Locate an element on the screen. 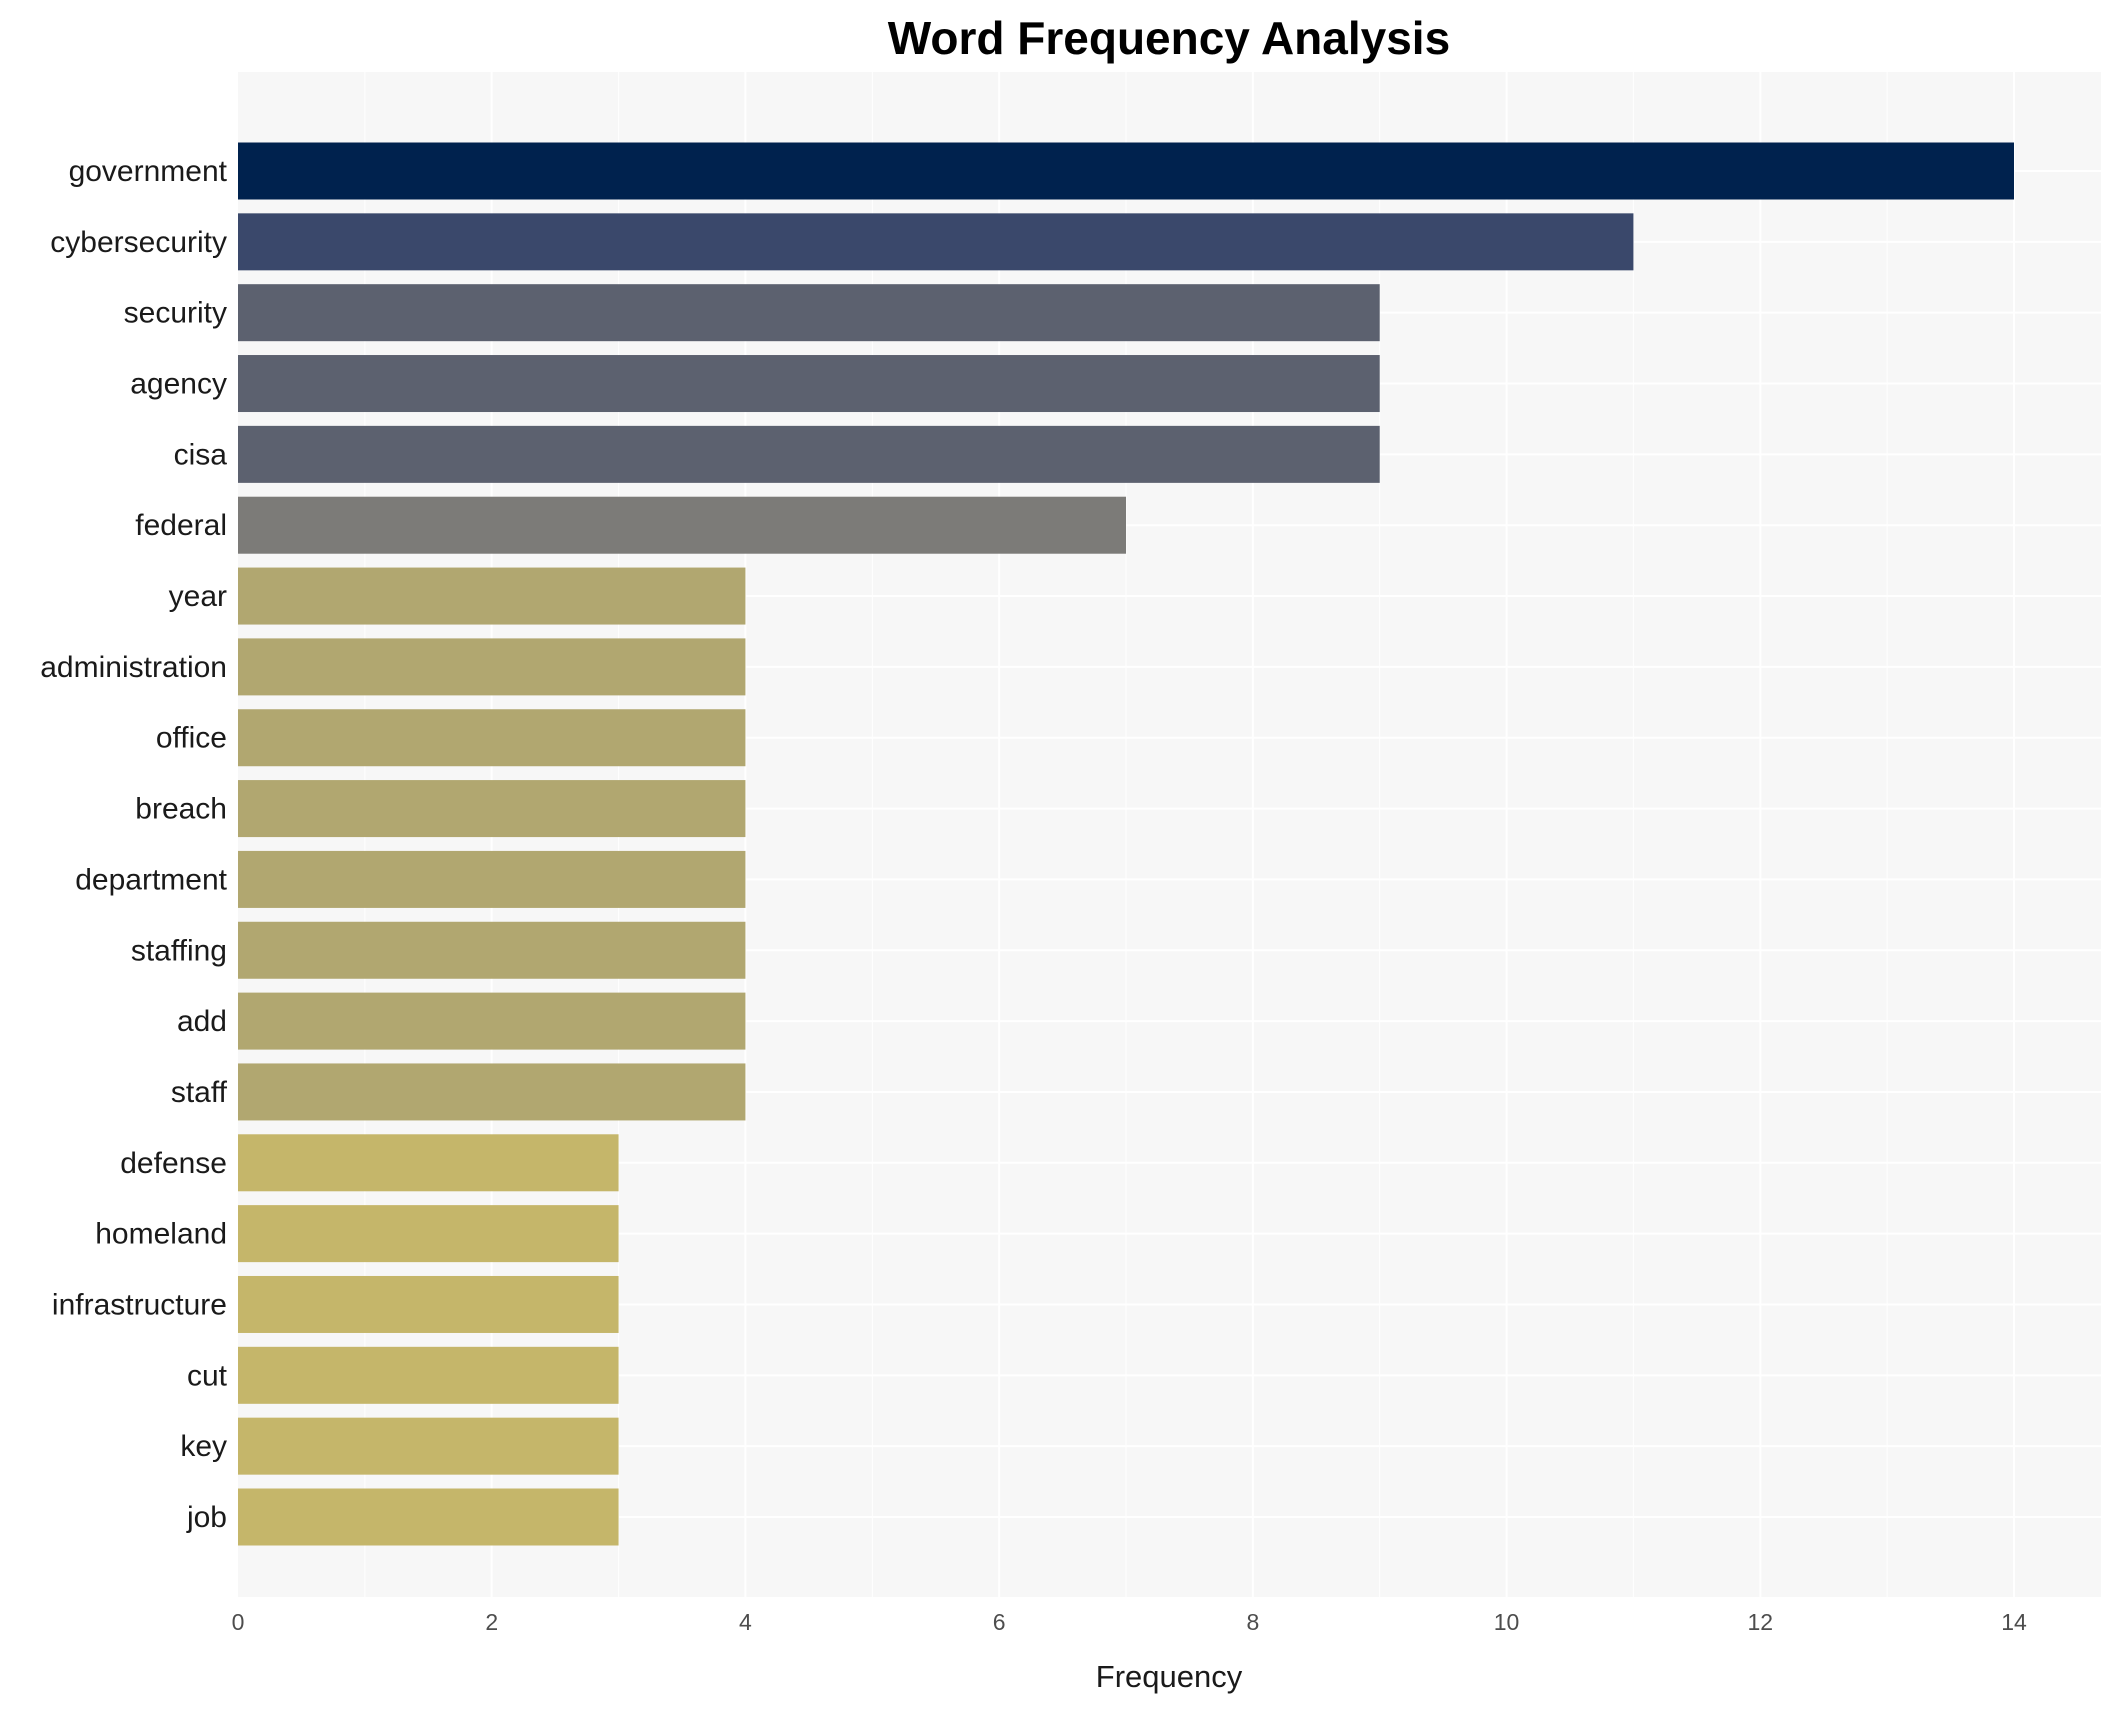  y-tick-label: job is located at coordinates (206, 1517).